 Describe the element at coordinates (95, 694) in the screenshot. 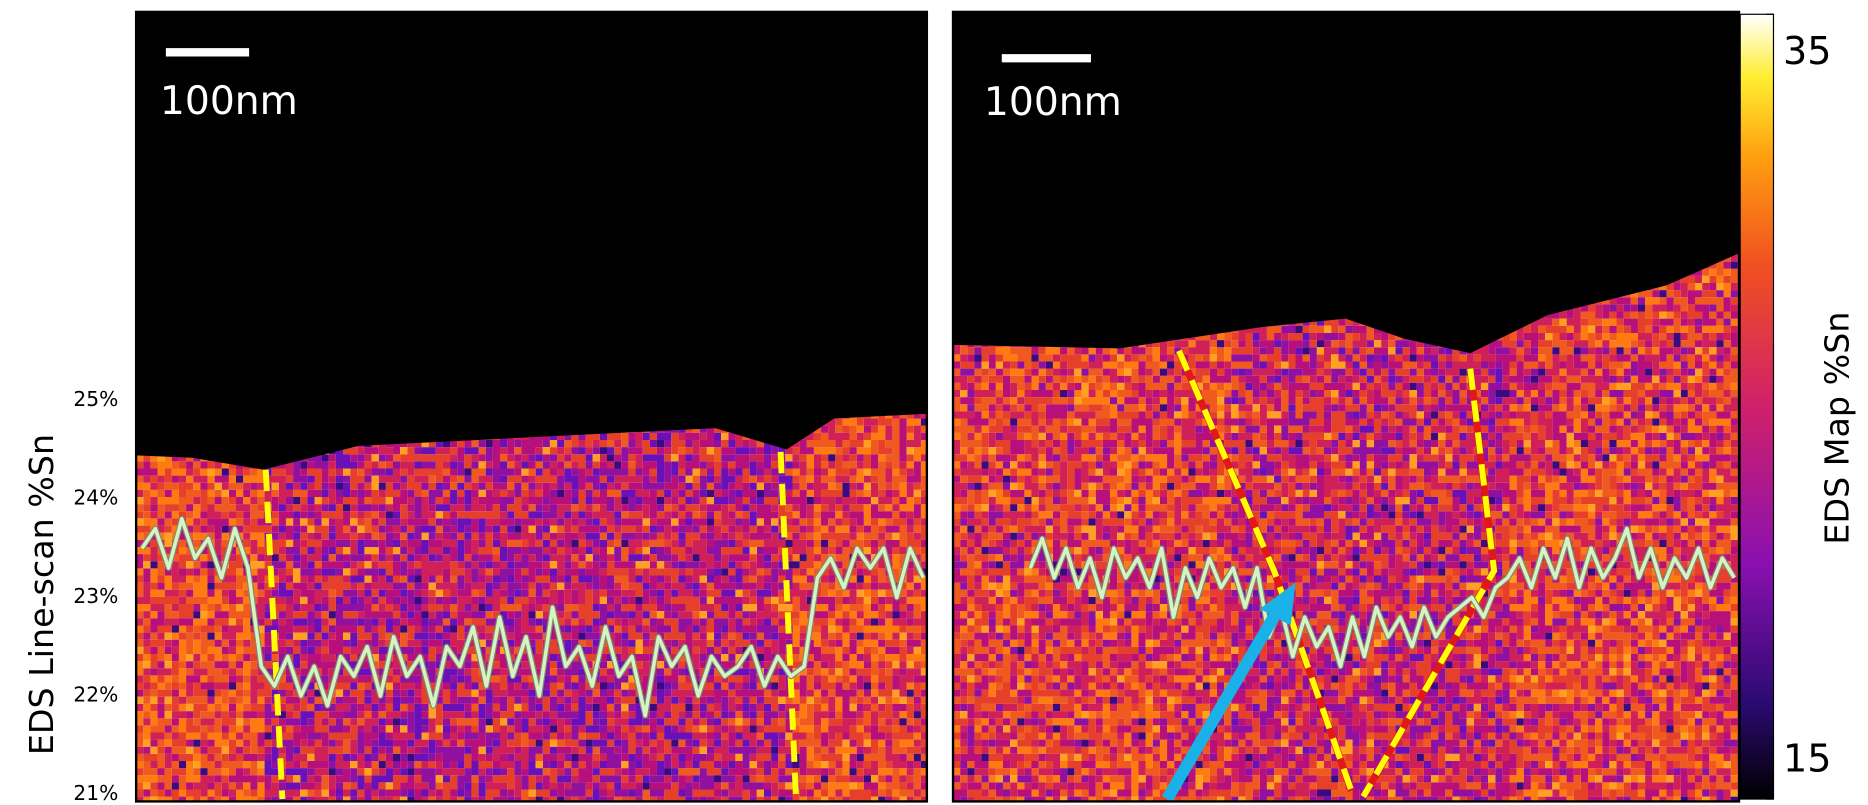

I see `y-tick-label: 22%` at that location.